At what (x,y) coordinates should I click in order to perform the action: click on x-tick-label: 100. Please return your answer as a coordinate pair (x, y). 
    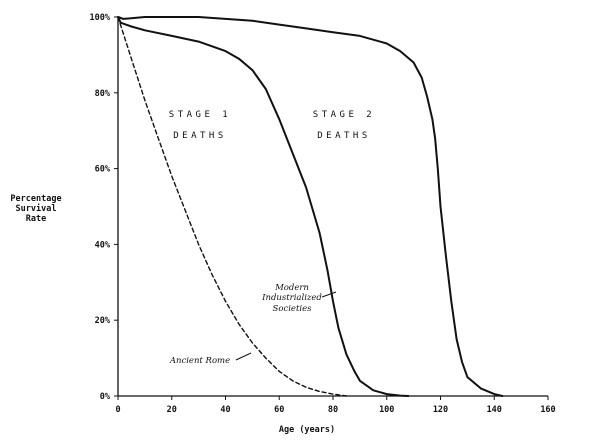
    Looking at the image, I should click on (386, 410).